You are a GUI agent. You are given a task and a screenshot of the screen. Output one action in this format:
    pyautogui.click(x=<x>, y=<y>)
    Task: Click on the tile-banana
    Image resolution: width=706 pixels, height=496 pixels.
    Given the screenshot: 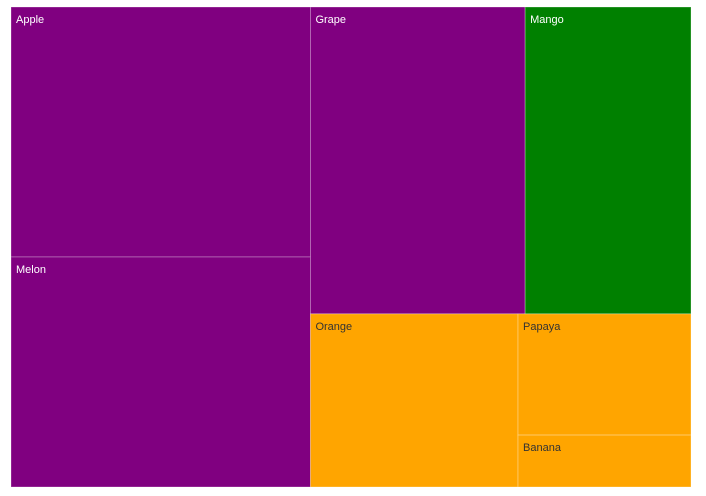 What is the action you would take?
    pyautogui.click(x=604, y=461)
    